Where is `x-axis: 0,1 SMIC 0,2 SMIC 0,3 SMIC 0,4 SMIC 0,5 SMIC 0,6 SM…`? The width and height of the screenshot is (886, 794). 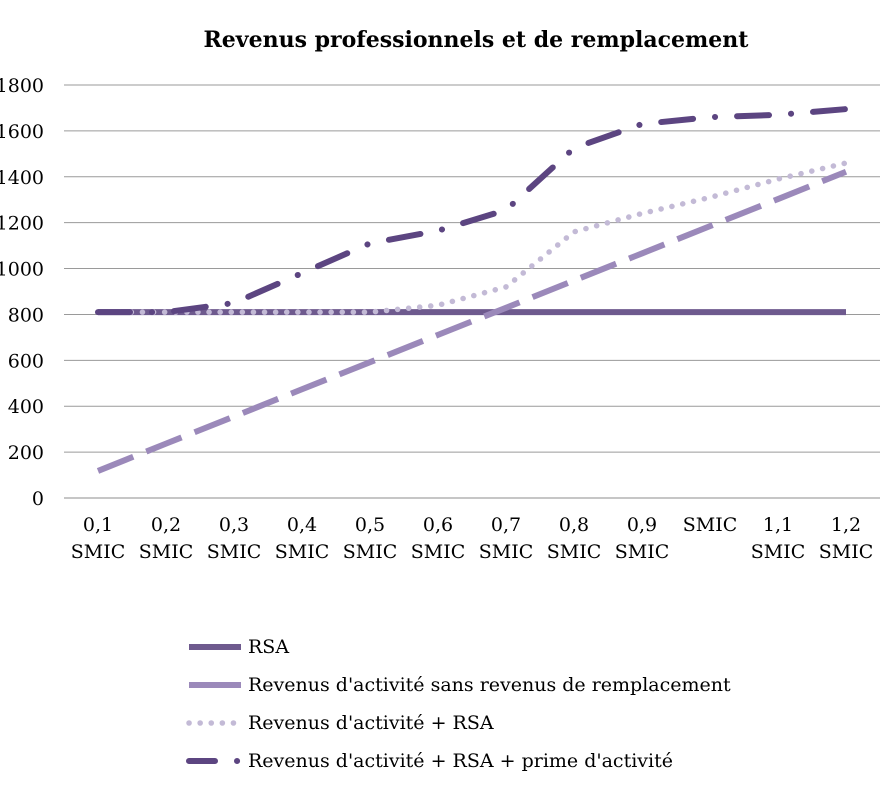 x-axis: 0,1 SMIC 0,2 SMIC 0,3 SMIC 0,4 SMIC 0,5 SMIC 0,6 SM… is located at coordinates (472, 538).